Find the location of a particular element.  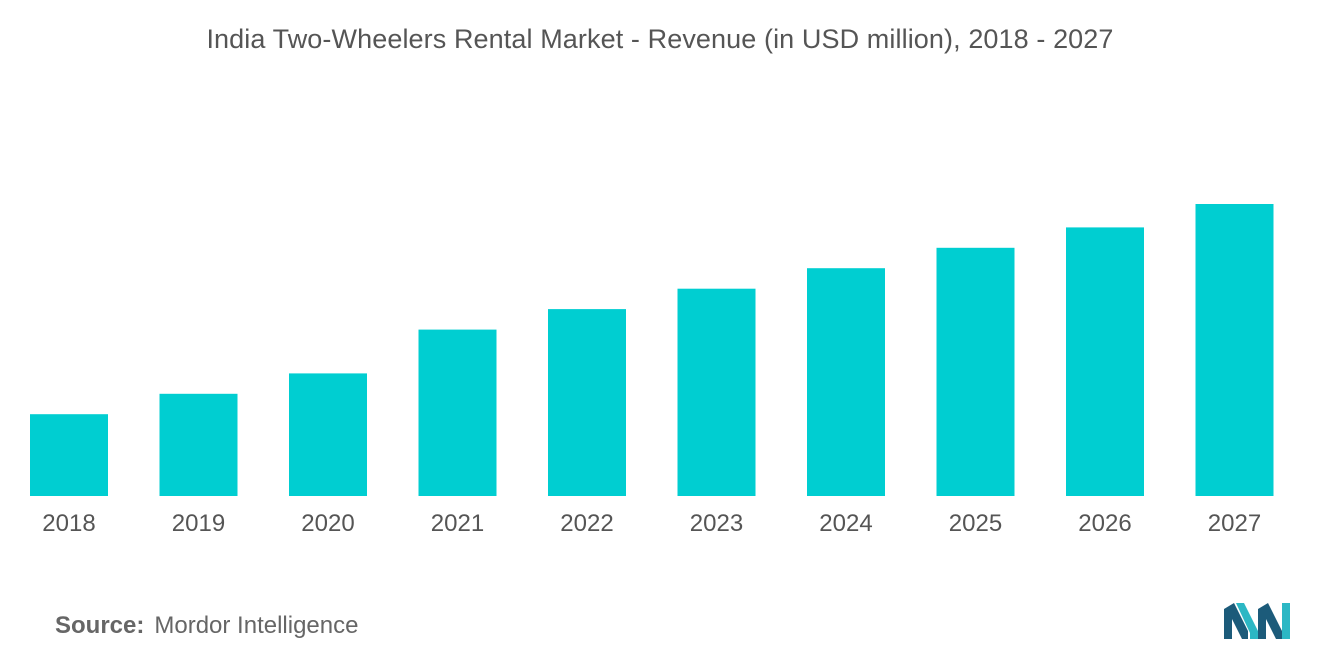

bar-2019 is located at coordinates (198, 444).